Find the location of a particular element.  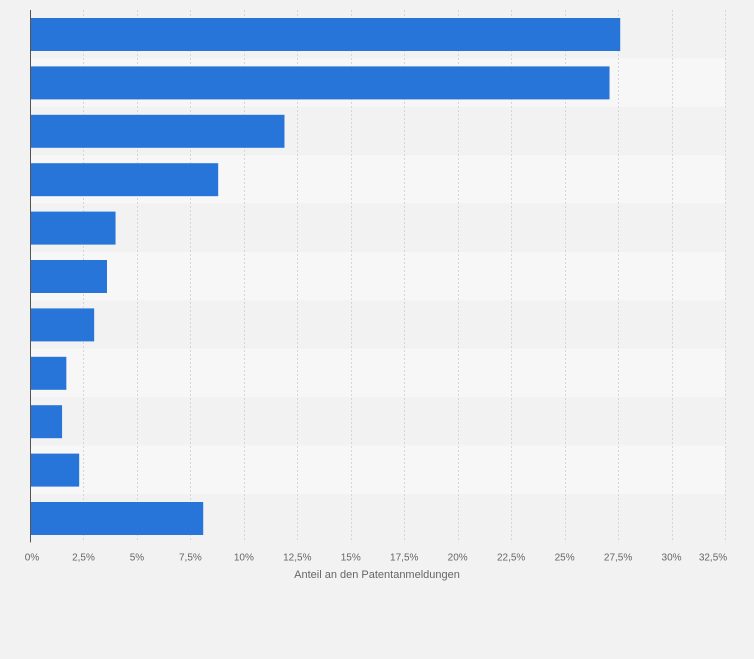

x-tick-label: 25% is located at coordinates (565, 557).